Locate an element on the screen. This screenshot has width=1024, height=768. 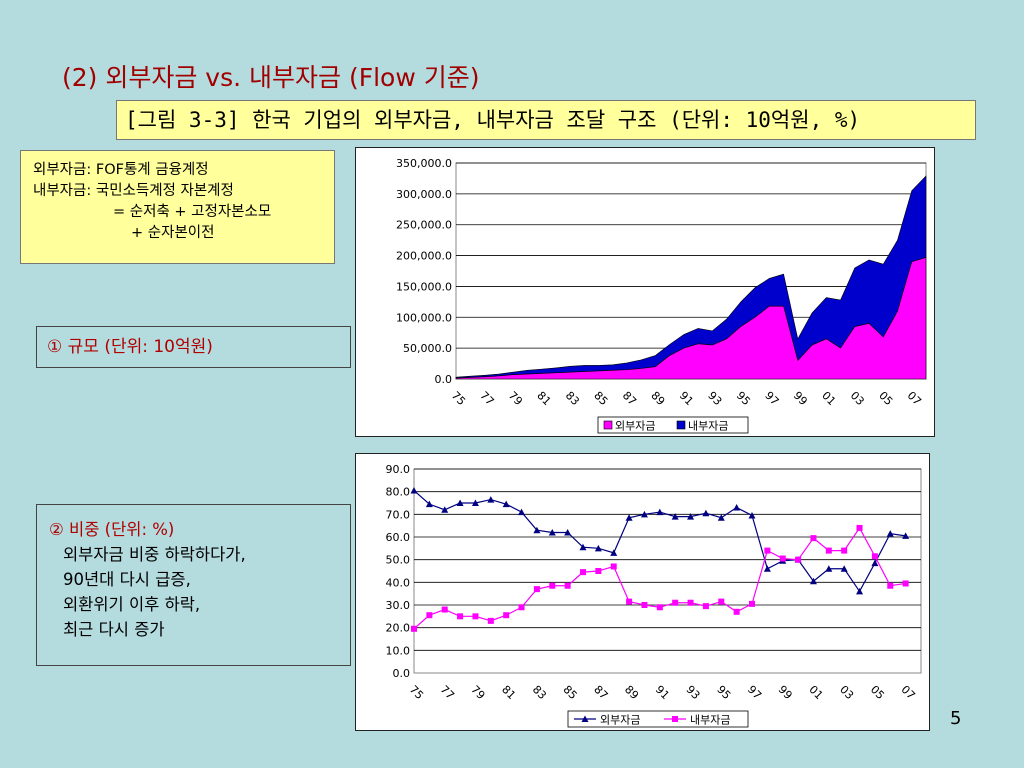
plot-area is located at coordinates (667, 571).